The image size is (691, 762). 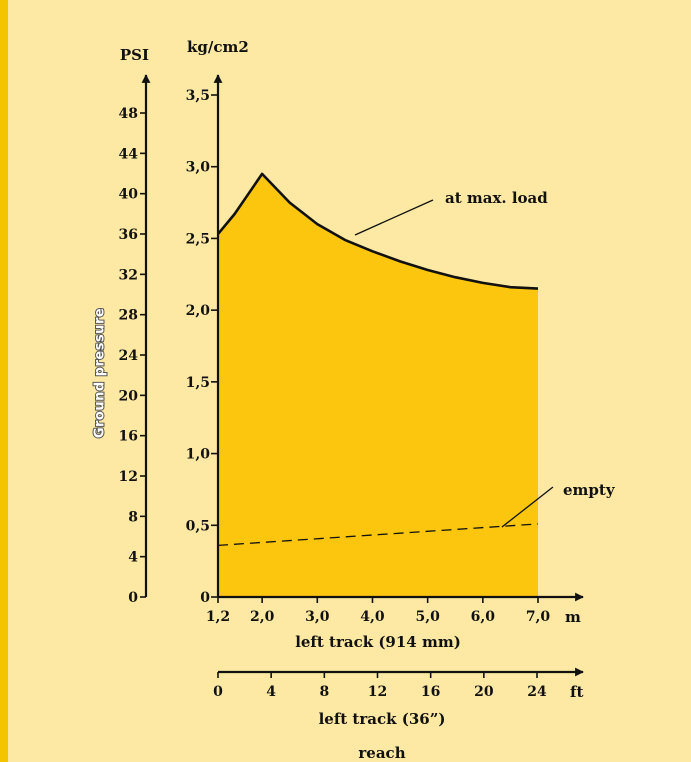 I want to click on x-ft-tick-label: 8, so click(x=324, y=692).